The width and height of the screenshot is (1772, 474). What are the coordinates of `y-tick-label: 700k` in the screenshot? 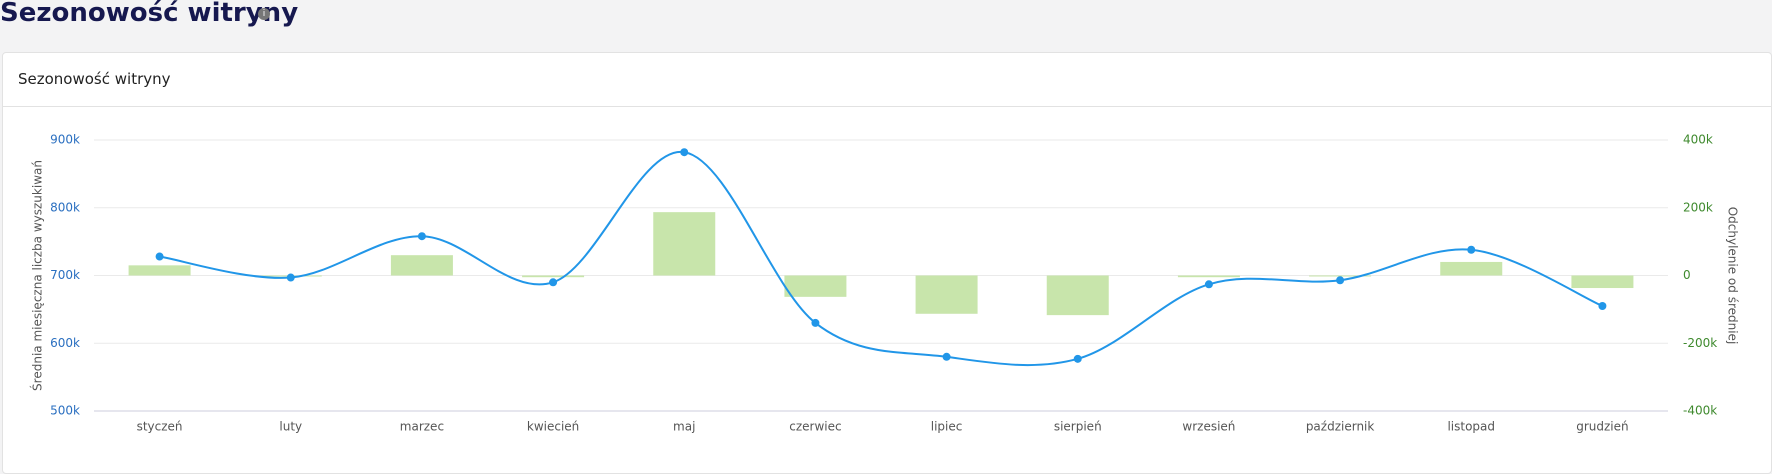 It's located at (65, 275).